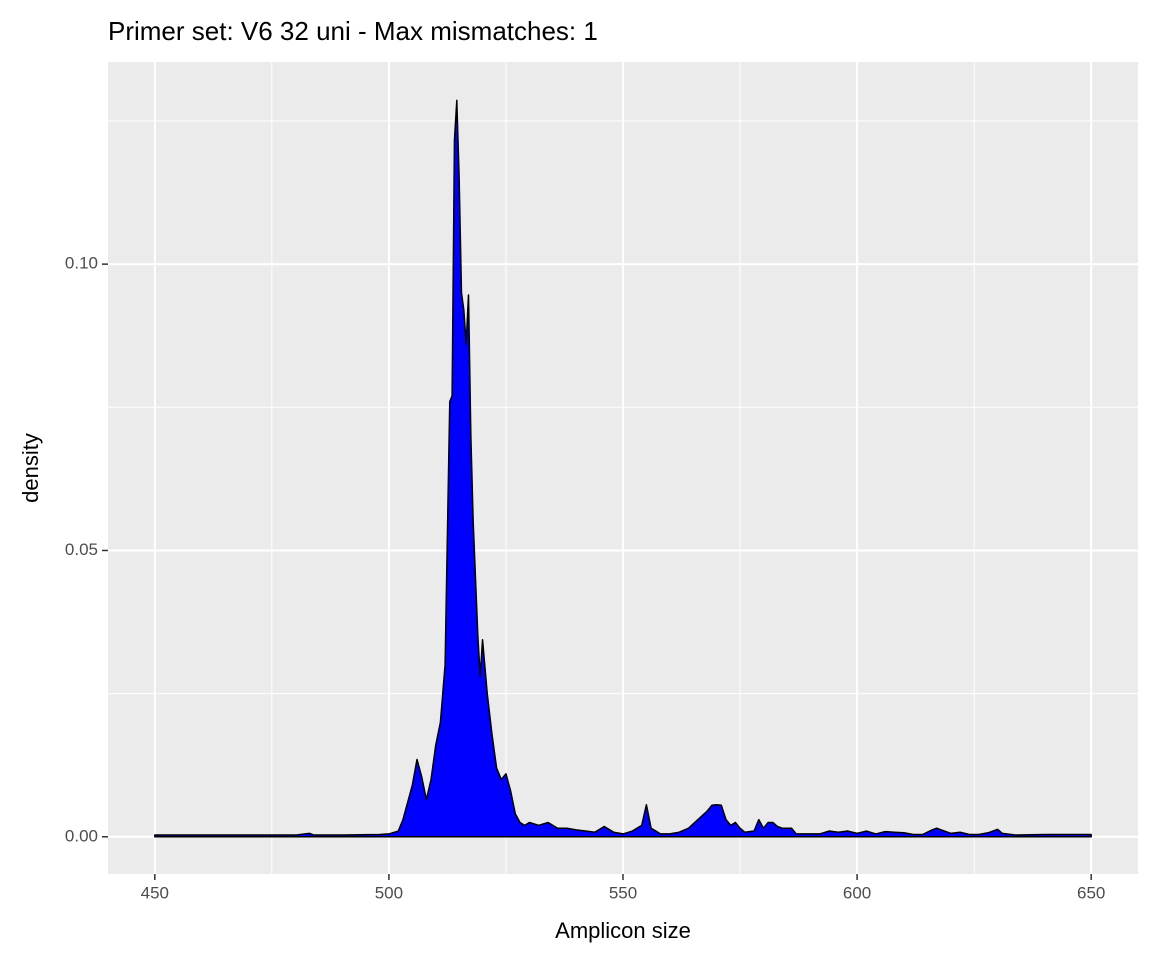  I want to click on x-axis-label: Amplicon size, so click(623, 930).